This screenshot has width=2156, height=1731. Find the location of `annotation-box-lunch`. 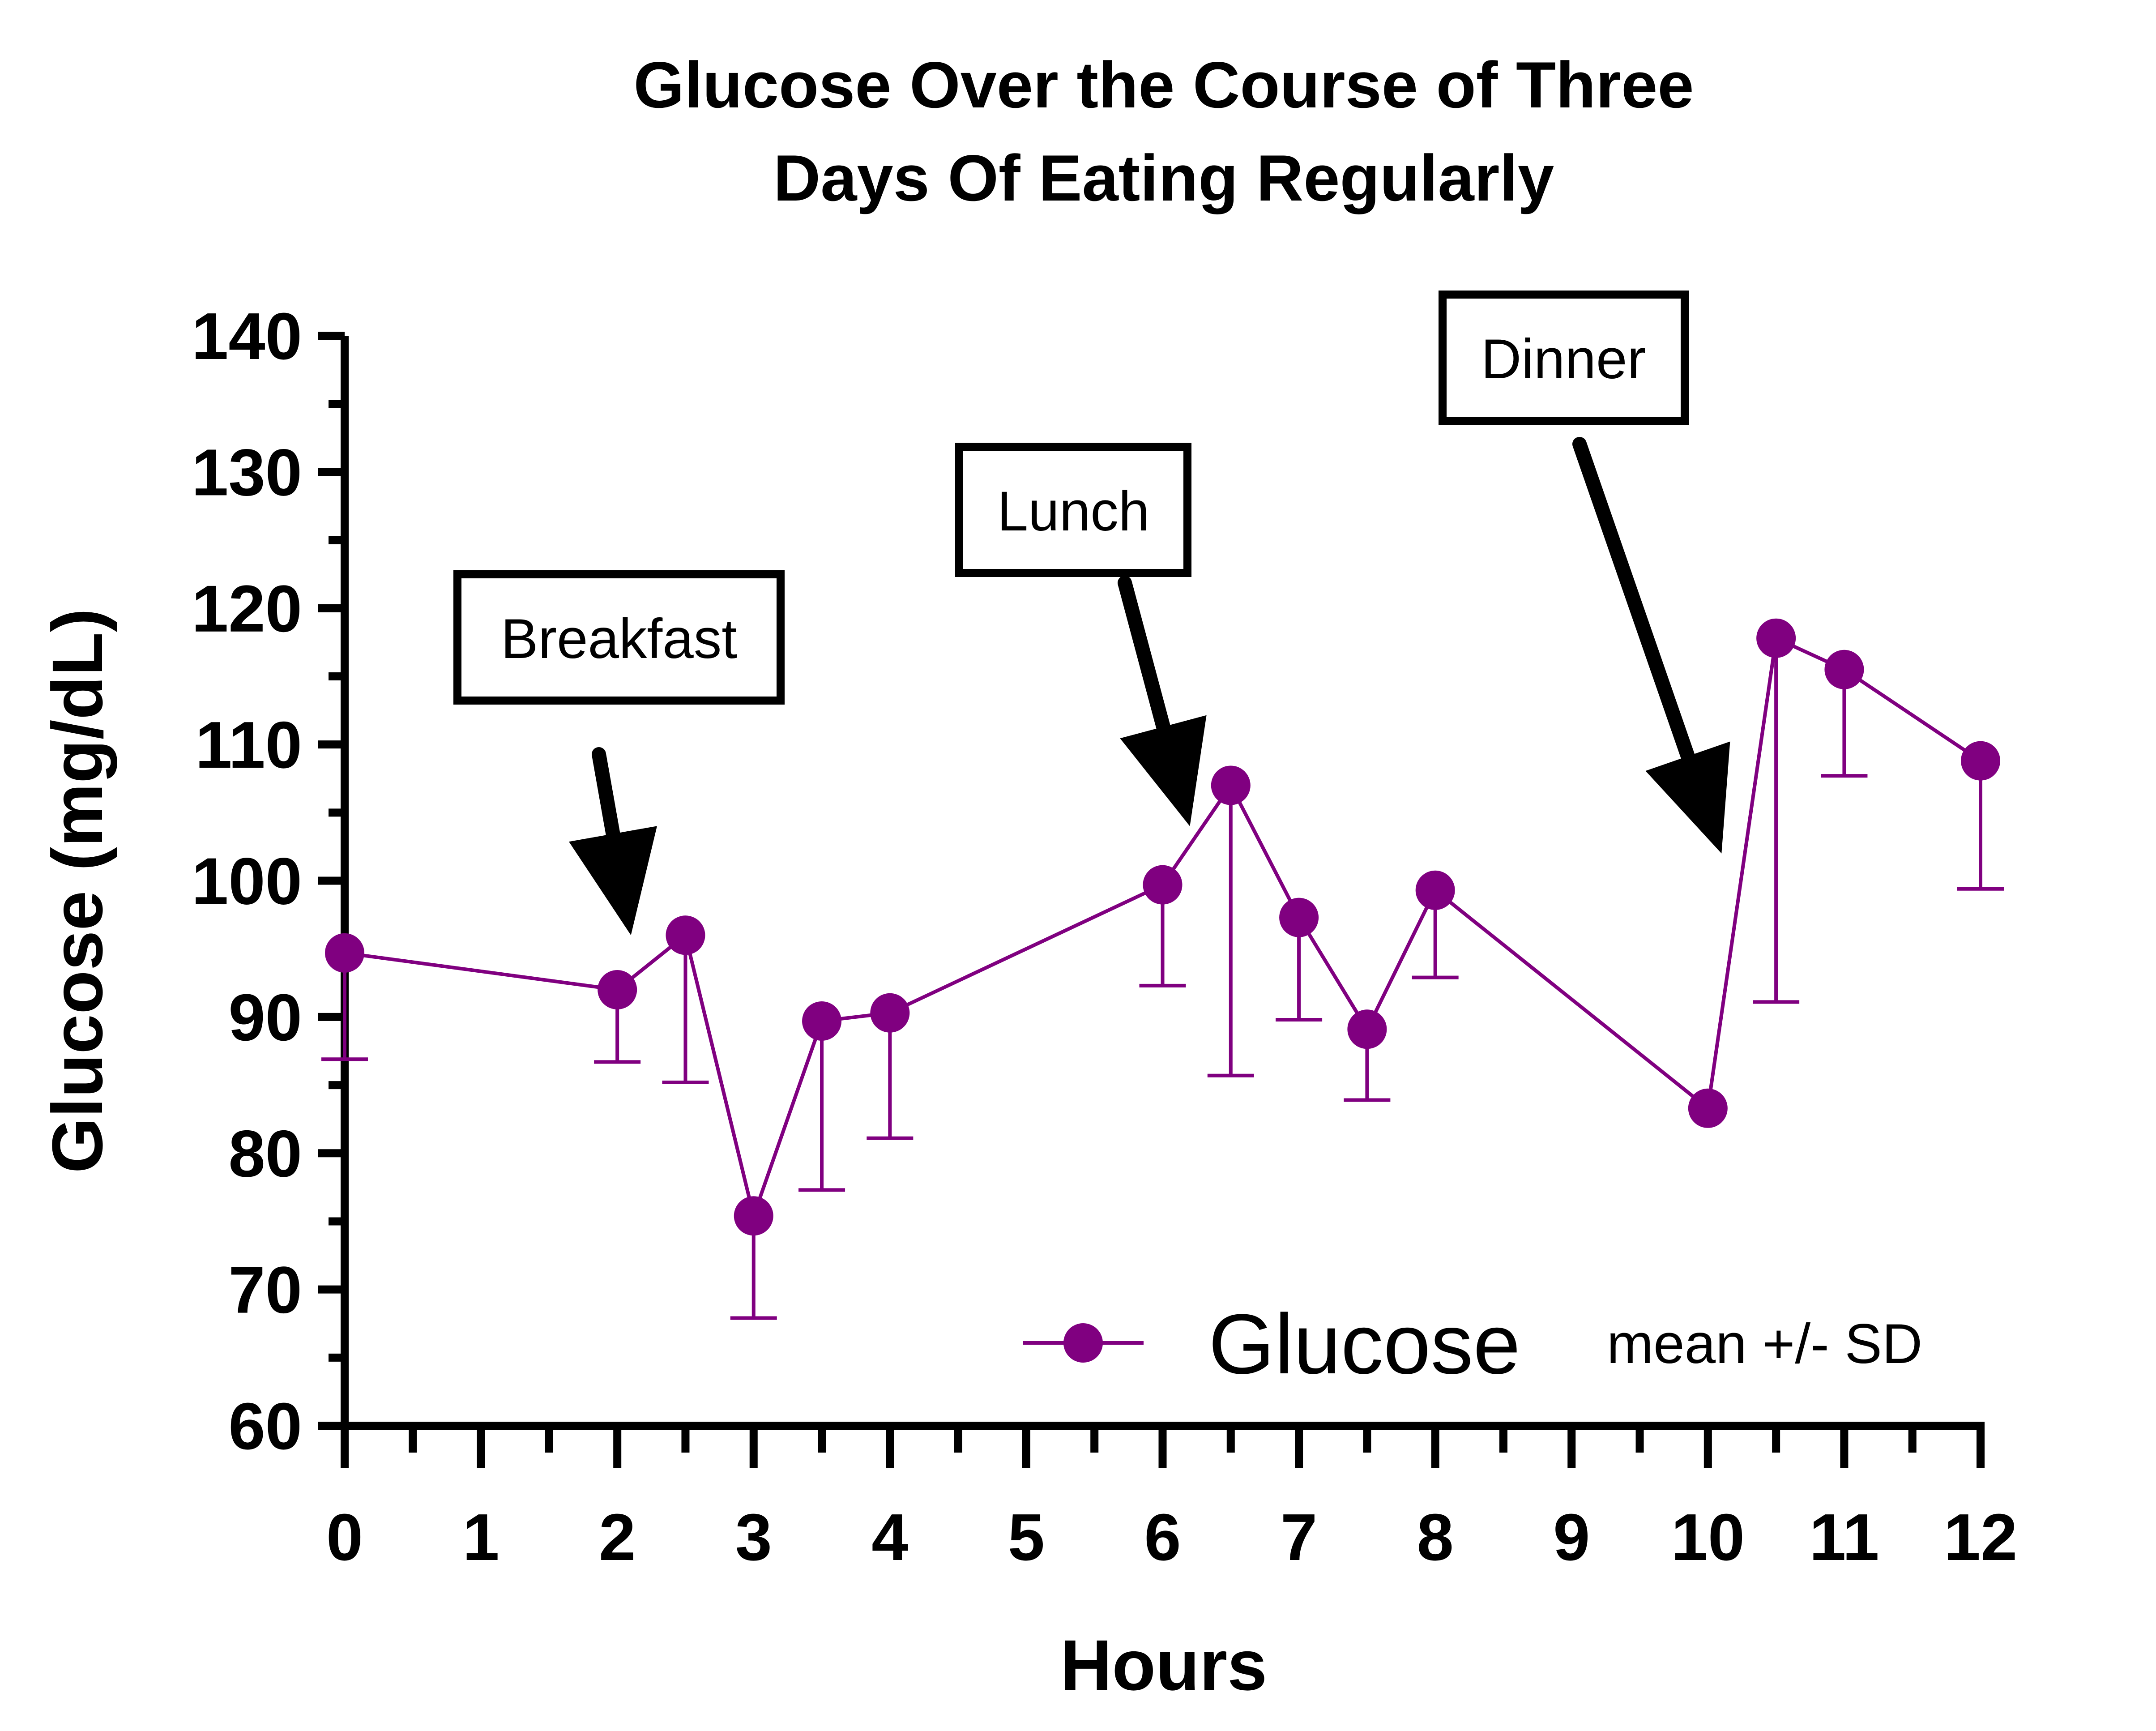

annotation-box-lunch is located at coordinates (1073, 510).